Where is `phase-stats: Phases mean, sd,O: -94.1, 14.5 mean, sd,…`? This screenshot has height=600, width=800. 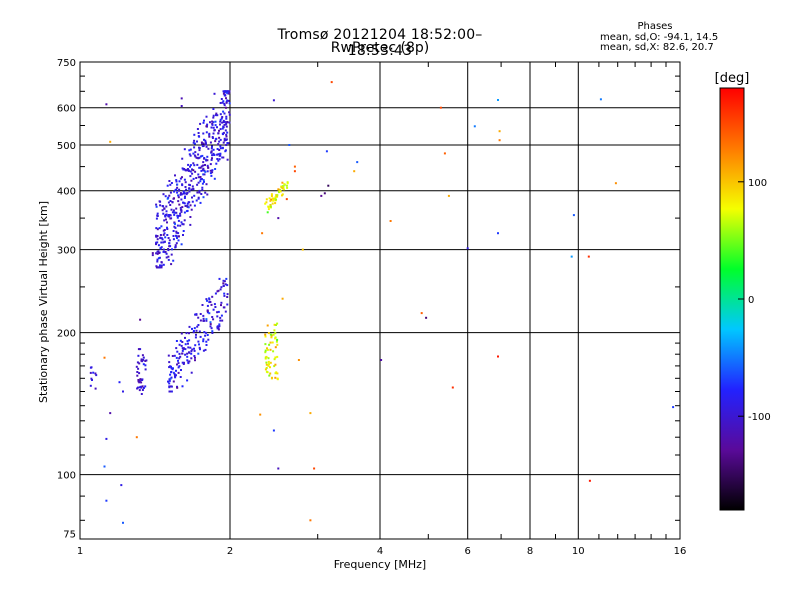
phase-stats: Phases mean, sd,O: -94.1, 14.5 mean, sd,… is located at coordinates (659, 37).